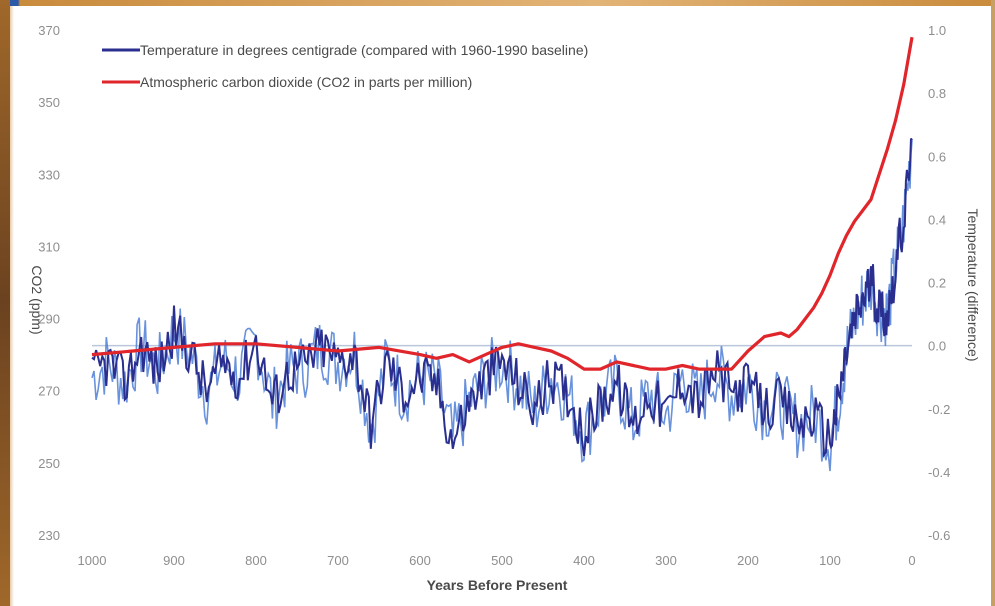  What do you see at coordinates (49, 535) in the screenshot?
I see `y-left-tick-label: 230` at bounding box center [49, 535].